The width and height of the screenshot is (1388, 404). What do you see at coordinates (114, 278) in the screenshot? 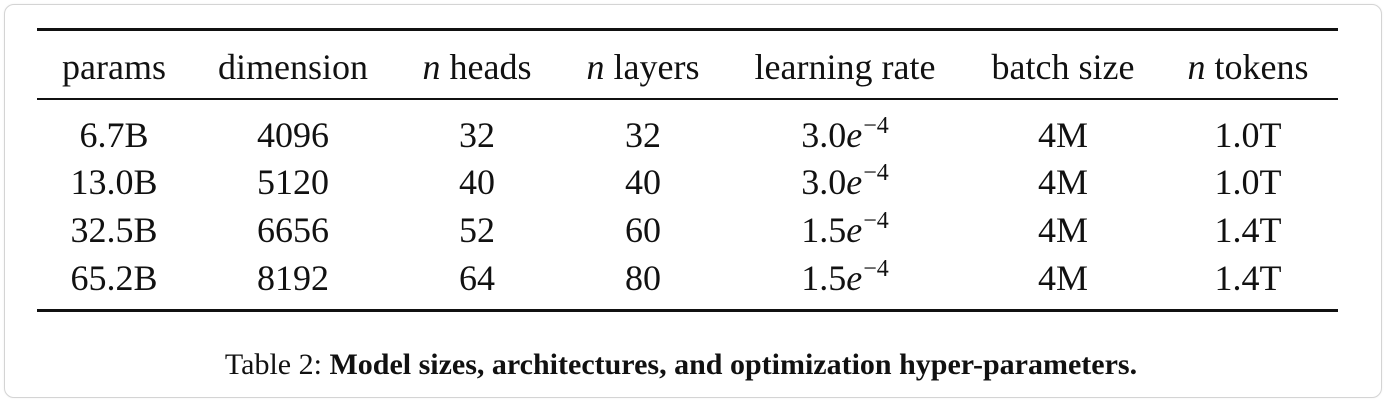
I see `cell-params: 65.2B` at bounding box center [114, 278].